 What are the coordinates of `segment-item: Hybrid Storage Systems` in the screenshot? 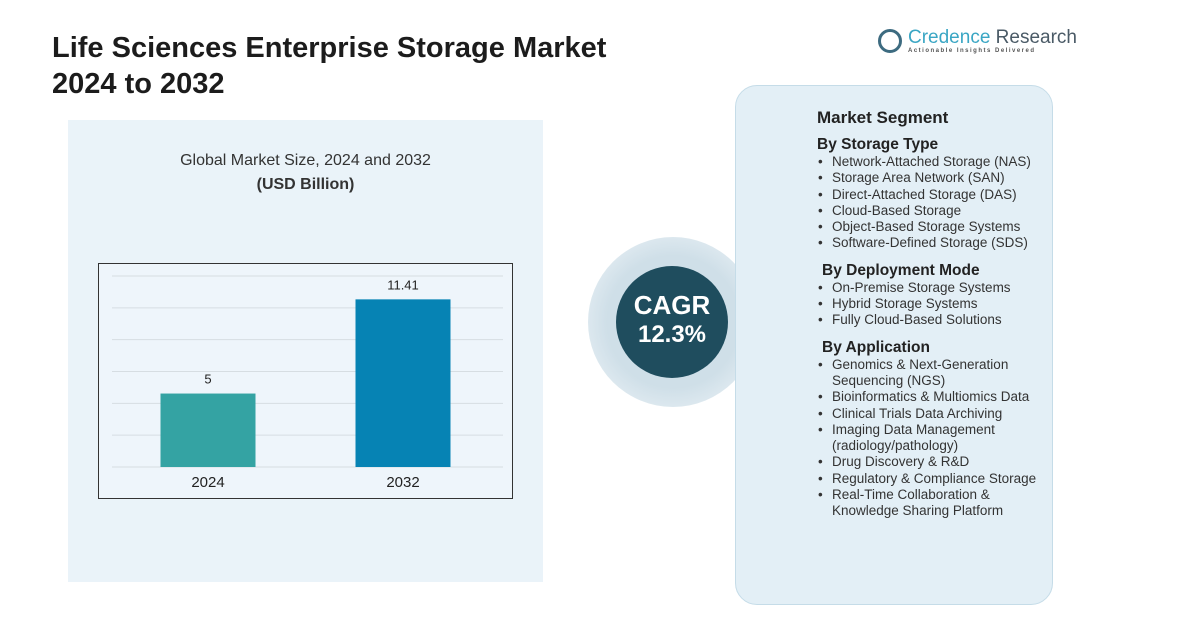 It's located at (933, 304).